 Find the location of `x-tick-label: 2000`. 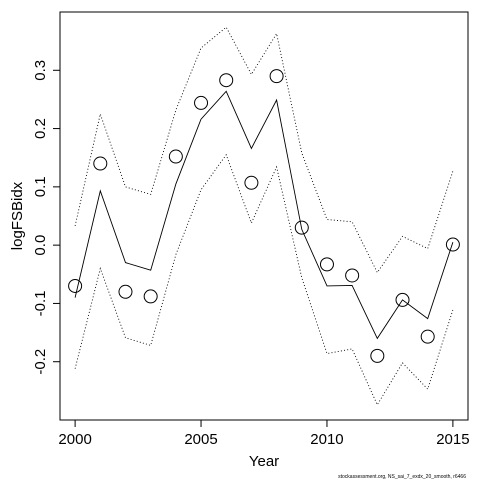

x-tick-label: 2000 is located at coordinates (74, 439).